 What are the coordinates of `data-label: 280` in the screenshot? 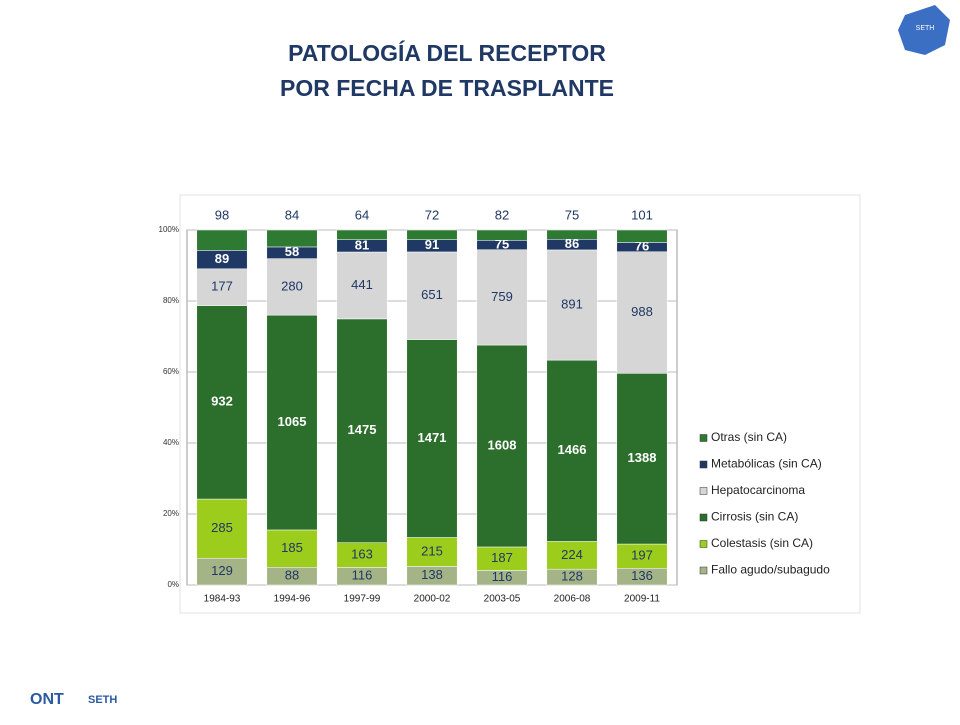 It's located at (292, 285).